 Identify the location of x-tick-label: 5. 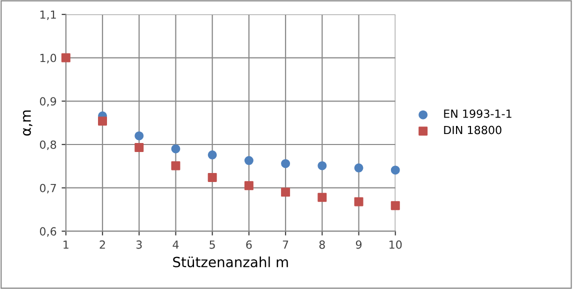
(212, 244).